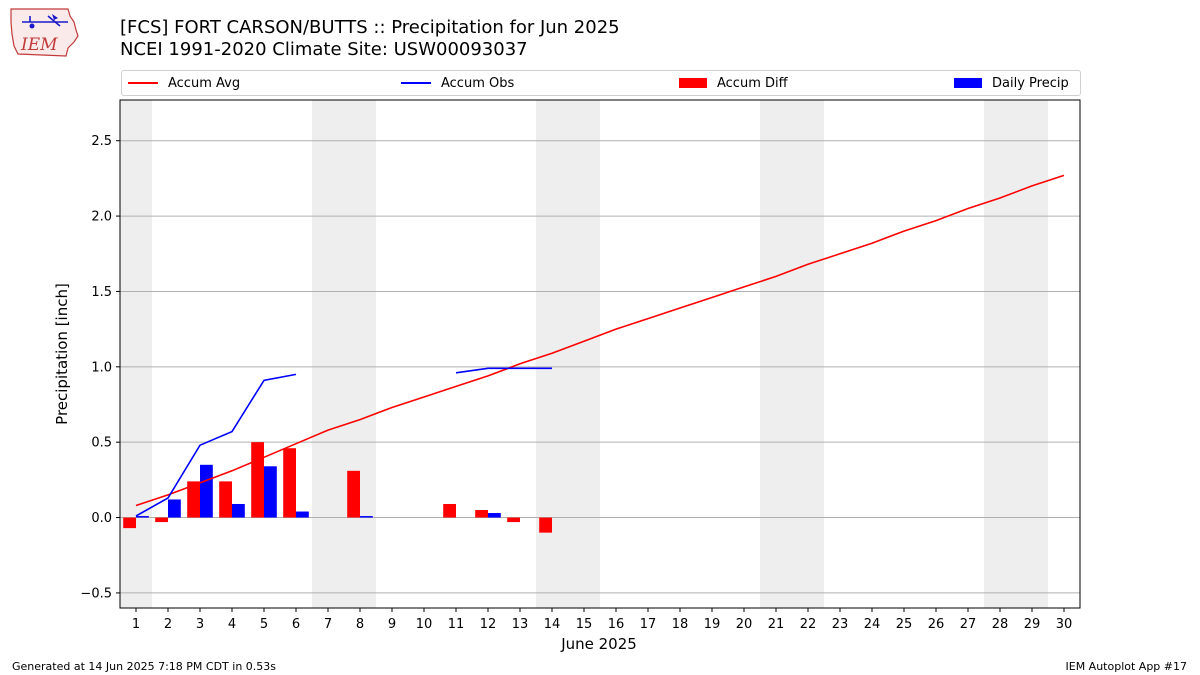 The height and width of the screenshot is (675, 1200). What do you see at coordinates (1032, 624) in the screenshot?
I see `x-tick-label: 29` at bounding box center [1032, 624].